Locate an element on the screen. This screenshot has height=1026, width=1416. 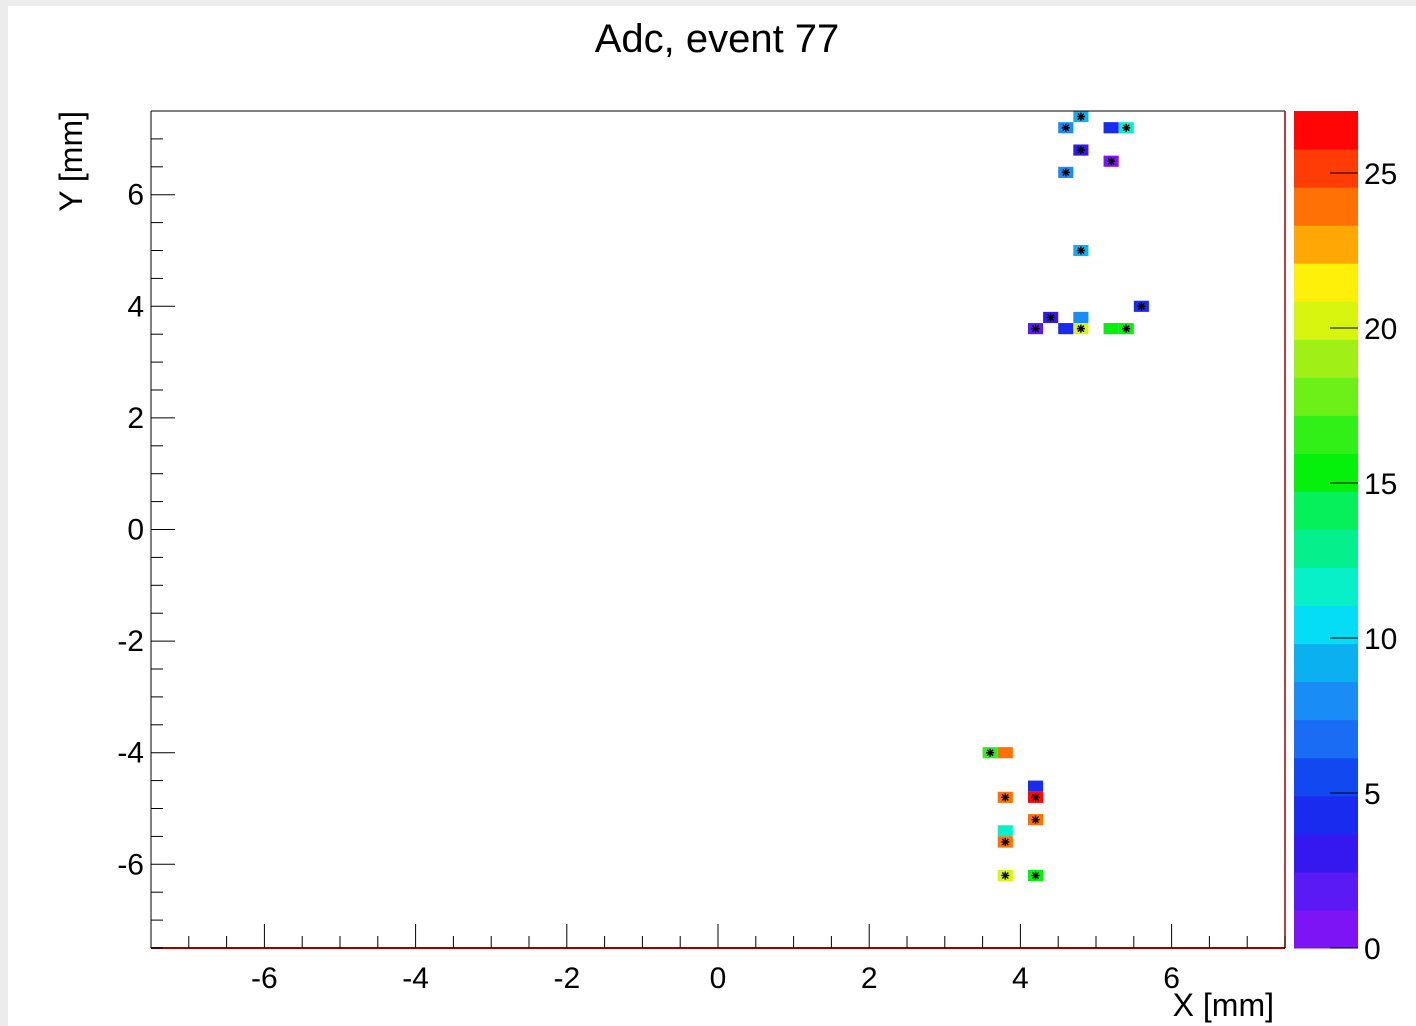
heatmap-cells is located at coordinates (1065, 496).